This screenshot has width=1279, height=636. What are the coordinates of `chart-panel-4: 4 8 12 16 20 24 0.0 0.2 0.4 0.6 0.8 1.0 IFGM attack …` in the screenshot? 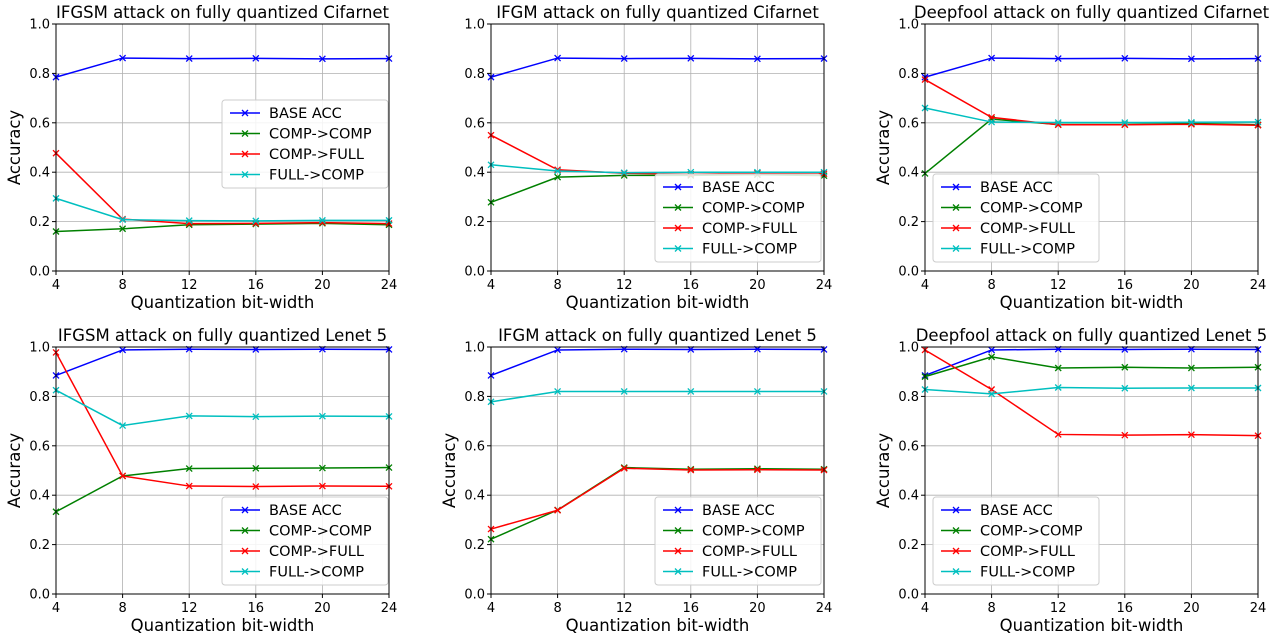 It's located at (636, 480).